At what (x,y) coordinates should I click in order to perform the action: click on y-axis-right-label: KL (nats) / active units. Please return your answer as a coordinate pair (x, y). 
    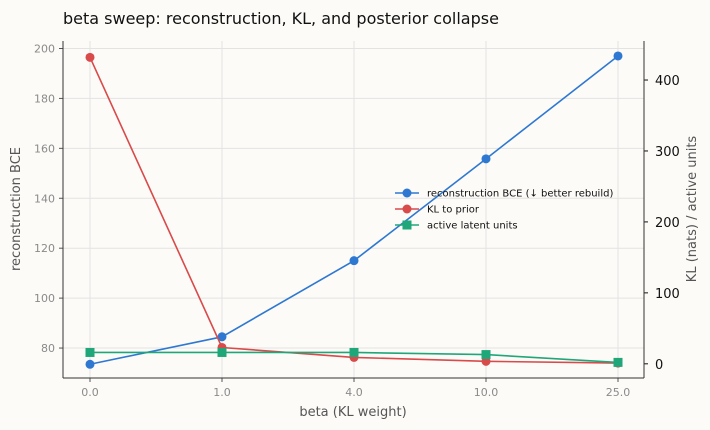
    Looking at the image, I should click on (692, 209).